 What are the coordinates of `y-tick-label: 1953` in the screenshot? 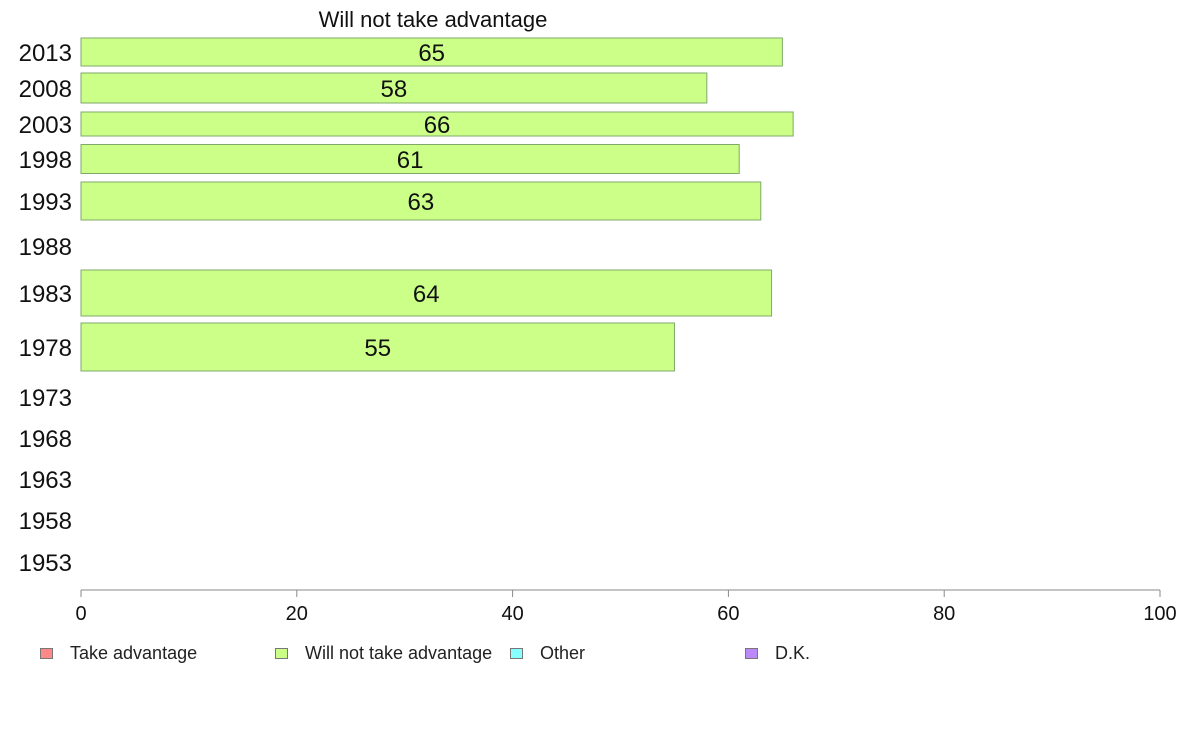 It's located at (45, 563).